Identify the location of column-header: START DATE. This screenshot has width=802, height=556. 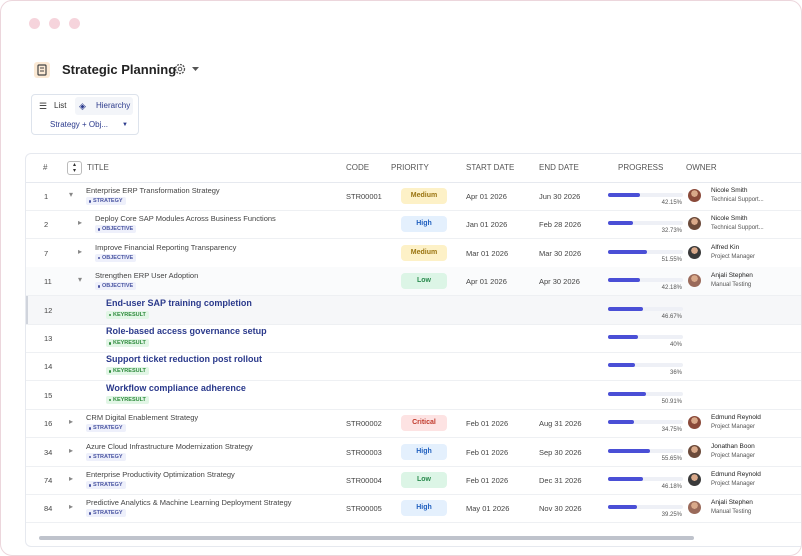
(490, 167).